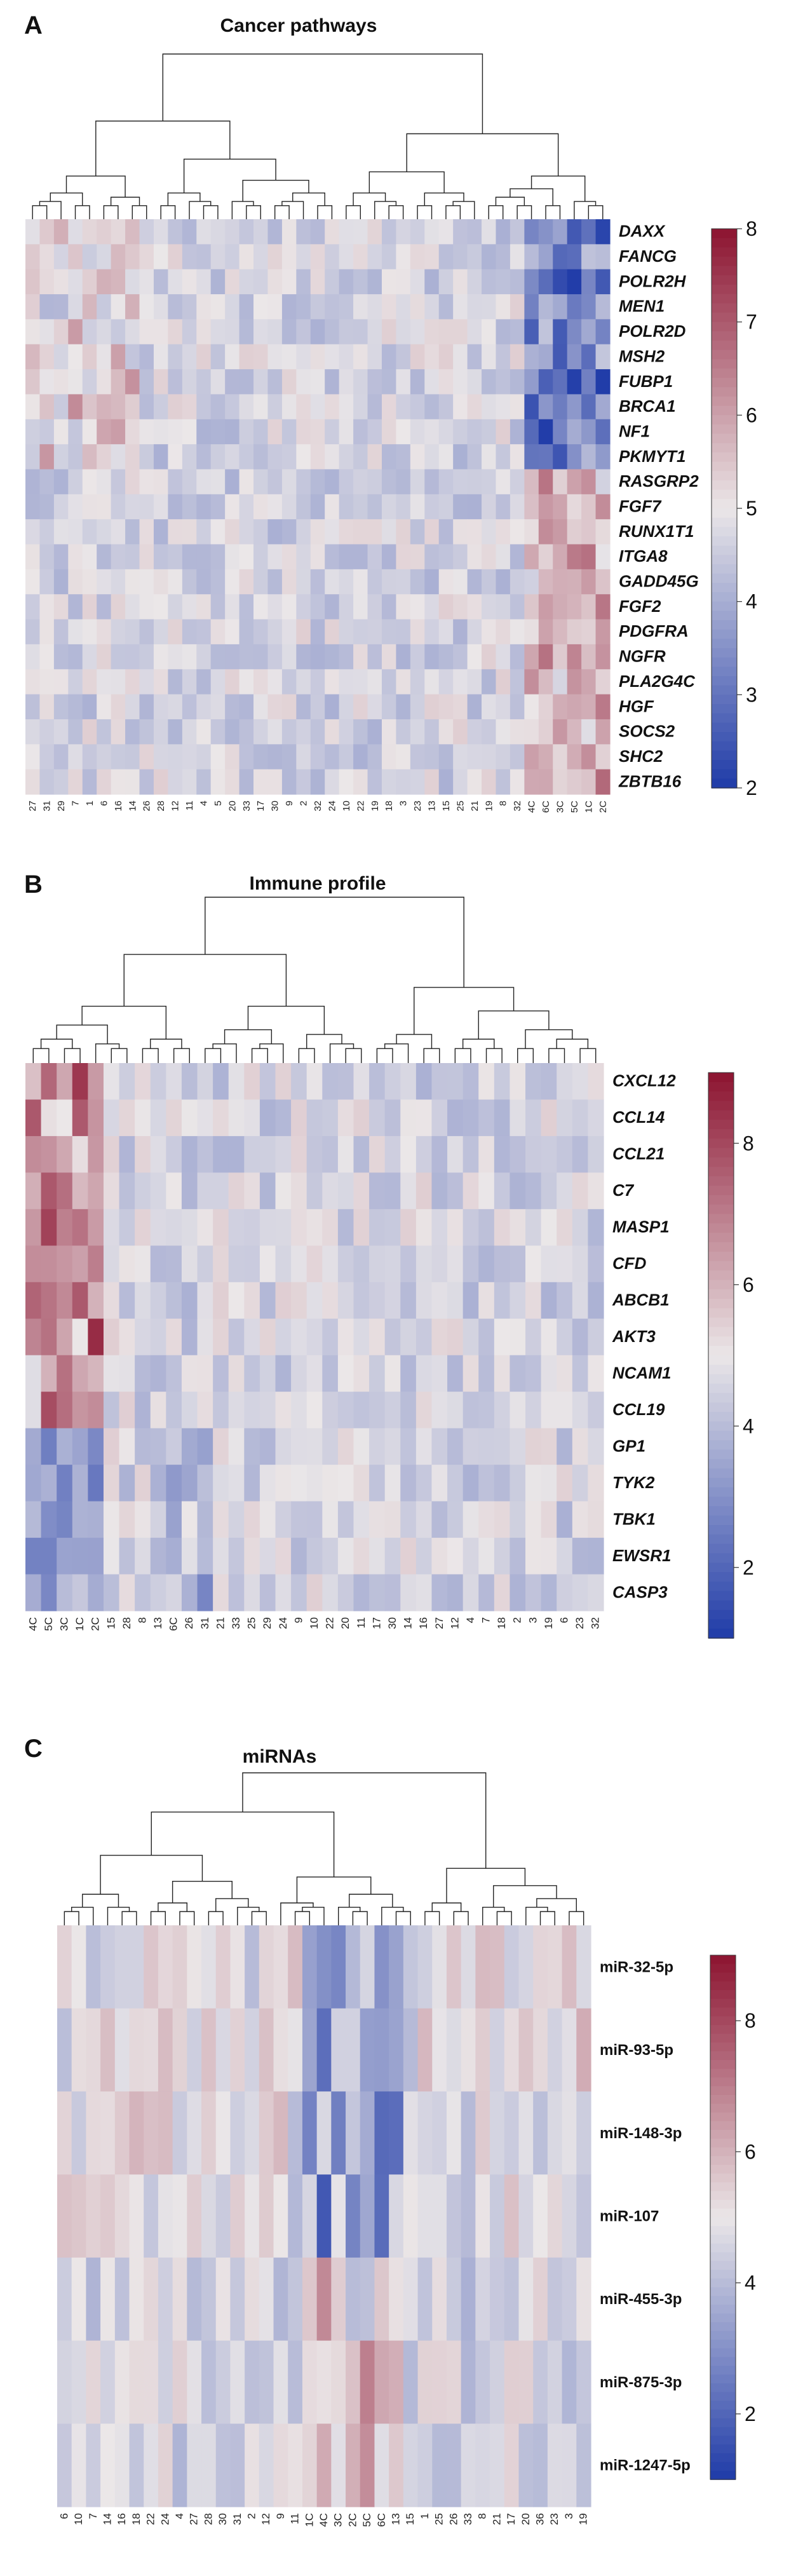 The image size is (810, 2576). I want to click on row-label: FGF2, so click(640, 606).